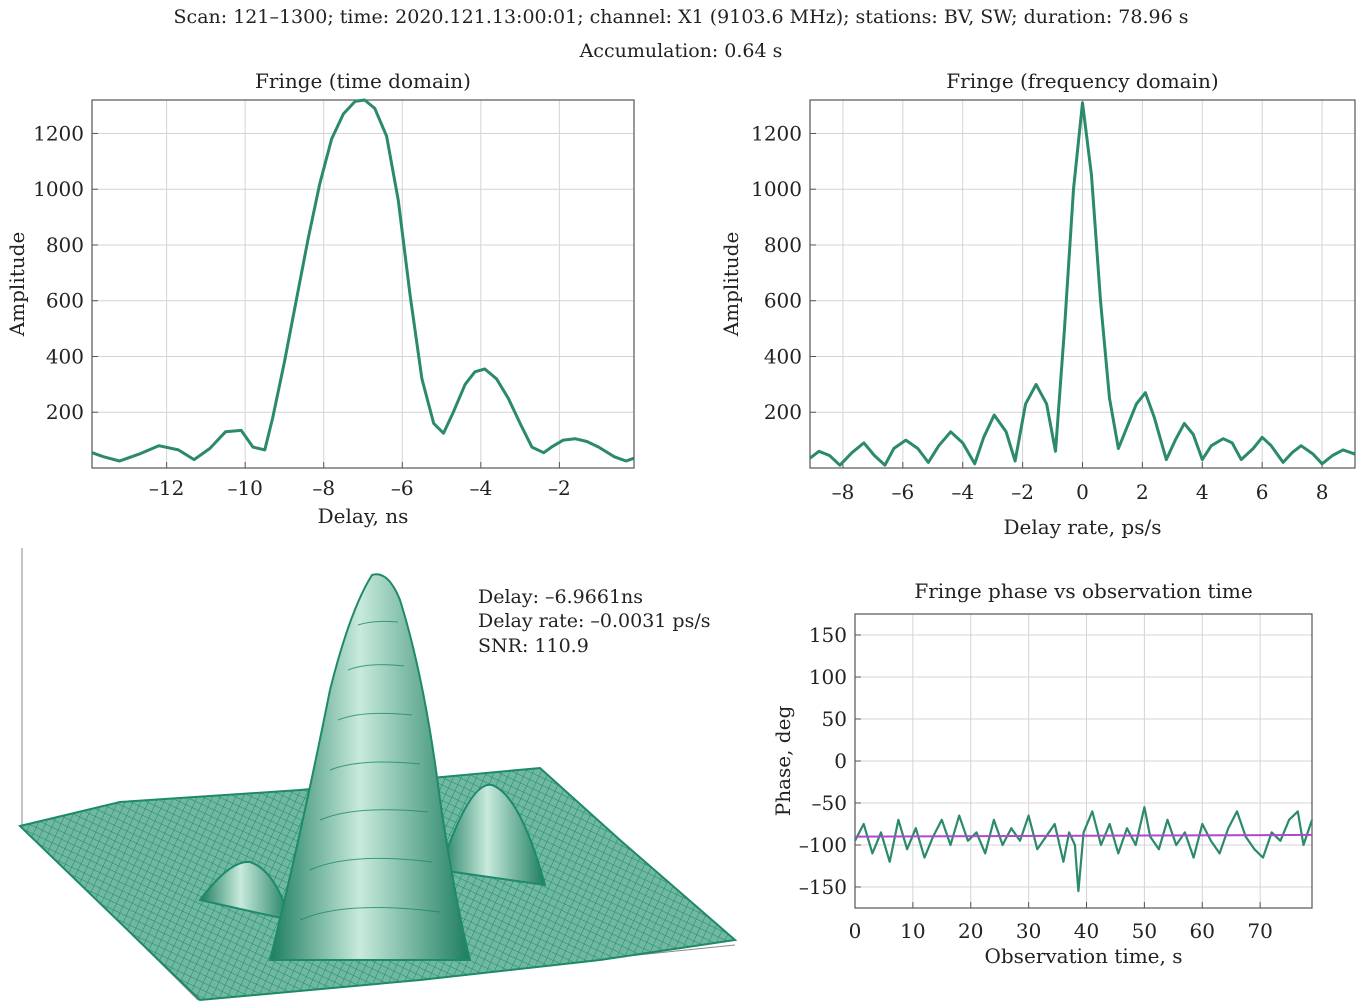 The width and height of the screenshot is (1362, 1003). What do you see at coordinates (1202, 492) in the screenshot?
I see `x-tick-label: 4` at bounding box center [1202, 492].